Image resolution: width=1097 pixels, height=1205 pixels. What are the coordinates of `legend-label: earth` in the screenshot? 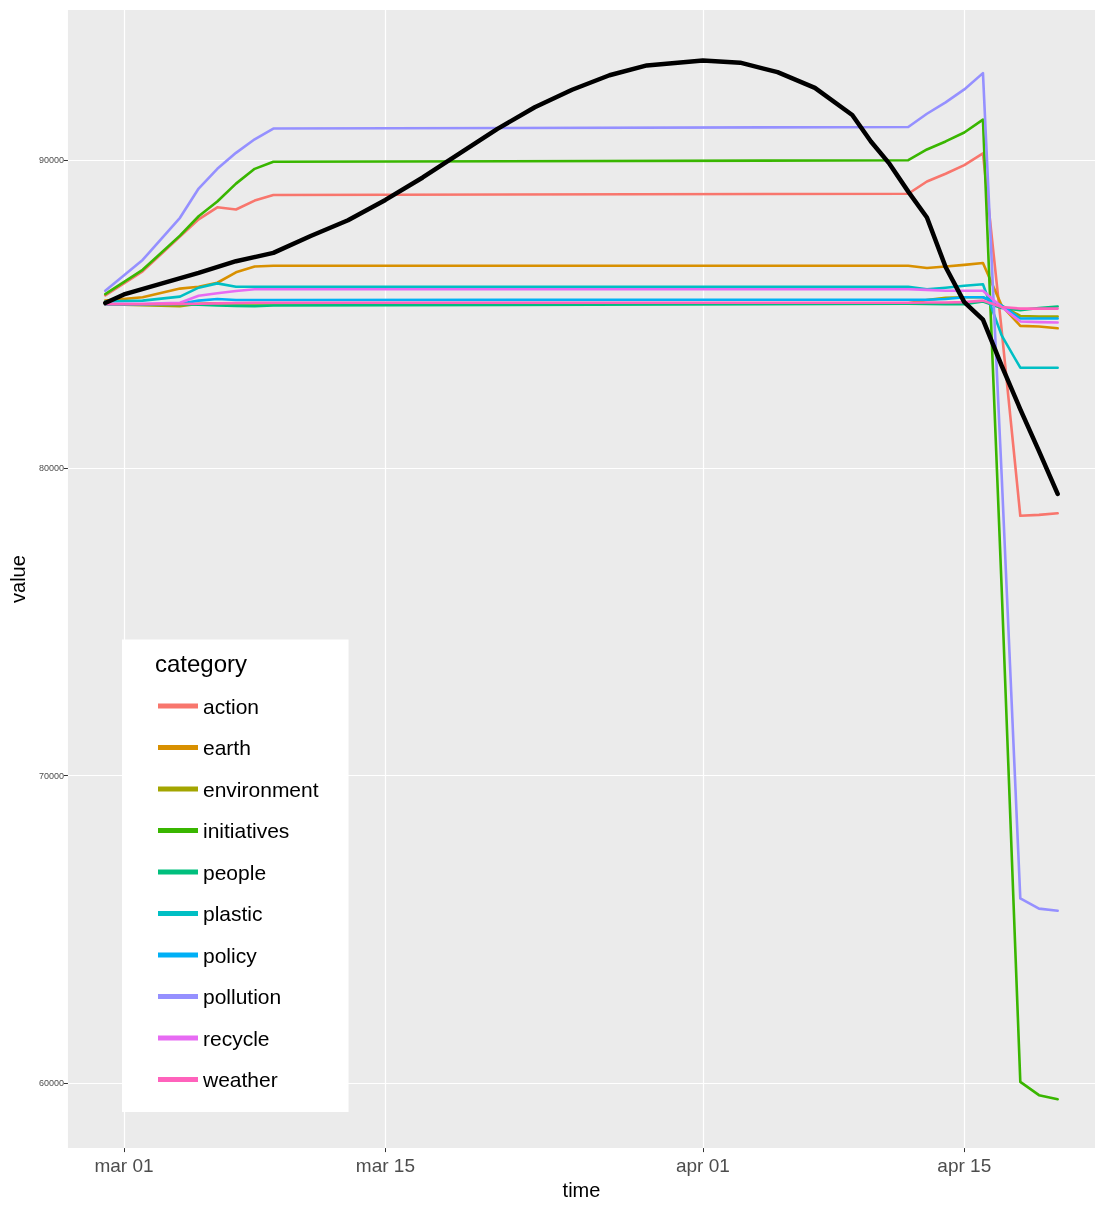 It's located at (227, 747).